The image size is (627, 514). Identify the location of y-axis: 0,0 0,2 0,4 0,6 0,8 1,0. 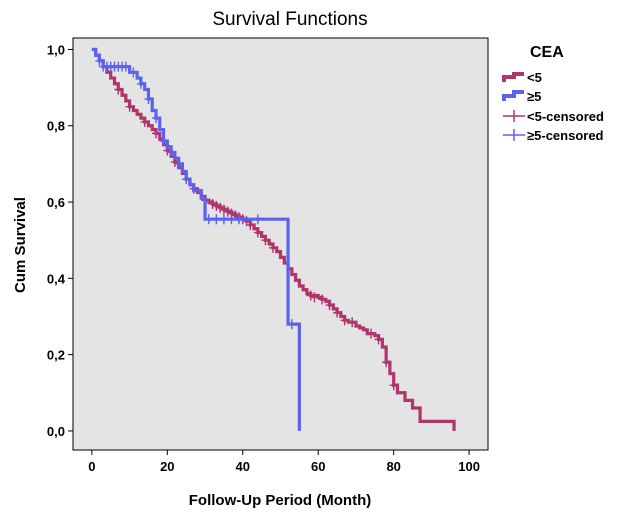
(60, 240).